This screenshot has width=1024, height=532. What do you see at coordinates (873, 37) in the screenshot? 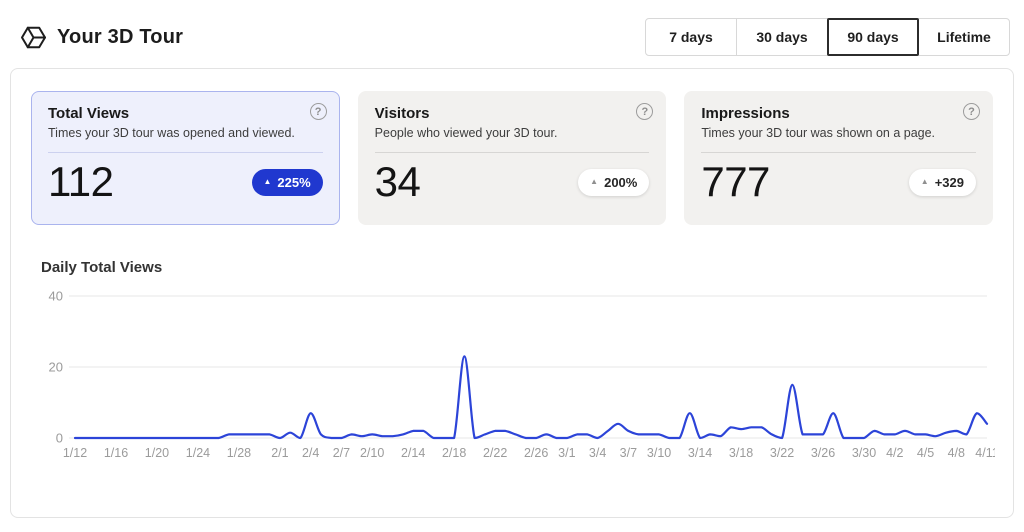
I see `range-button-90-days: 90 days` at bounding box center [873, 37].